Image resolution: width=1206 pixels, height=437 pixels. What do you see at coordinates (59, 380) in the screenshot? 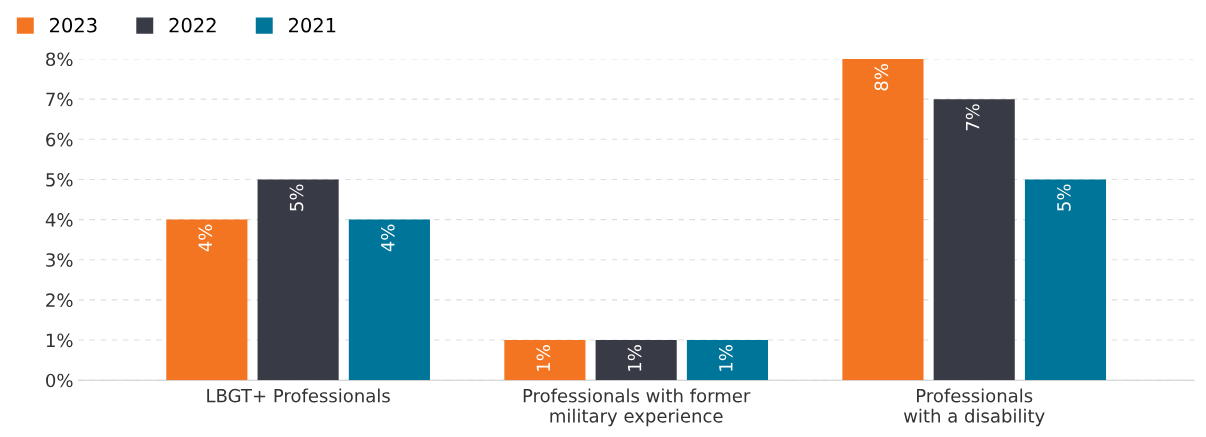
I see `y-tick-label: 0%` at bounding box center [59, 380].